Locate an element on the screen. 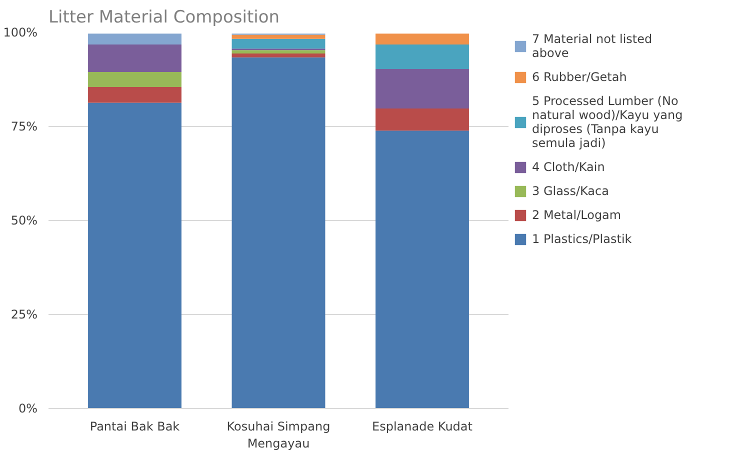 Image resolution: width=731 pixels, height=472 pixels. y-tick-label: 100% is located at coordinates (20, 33).